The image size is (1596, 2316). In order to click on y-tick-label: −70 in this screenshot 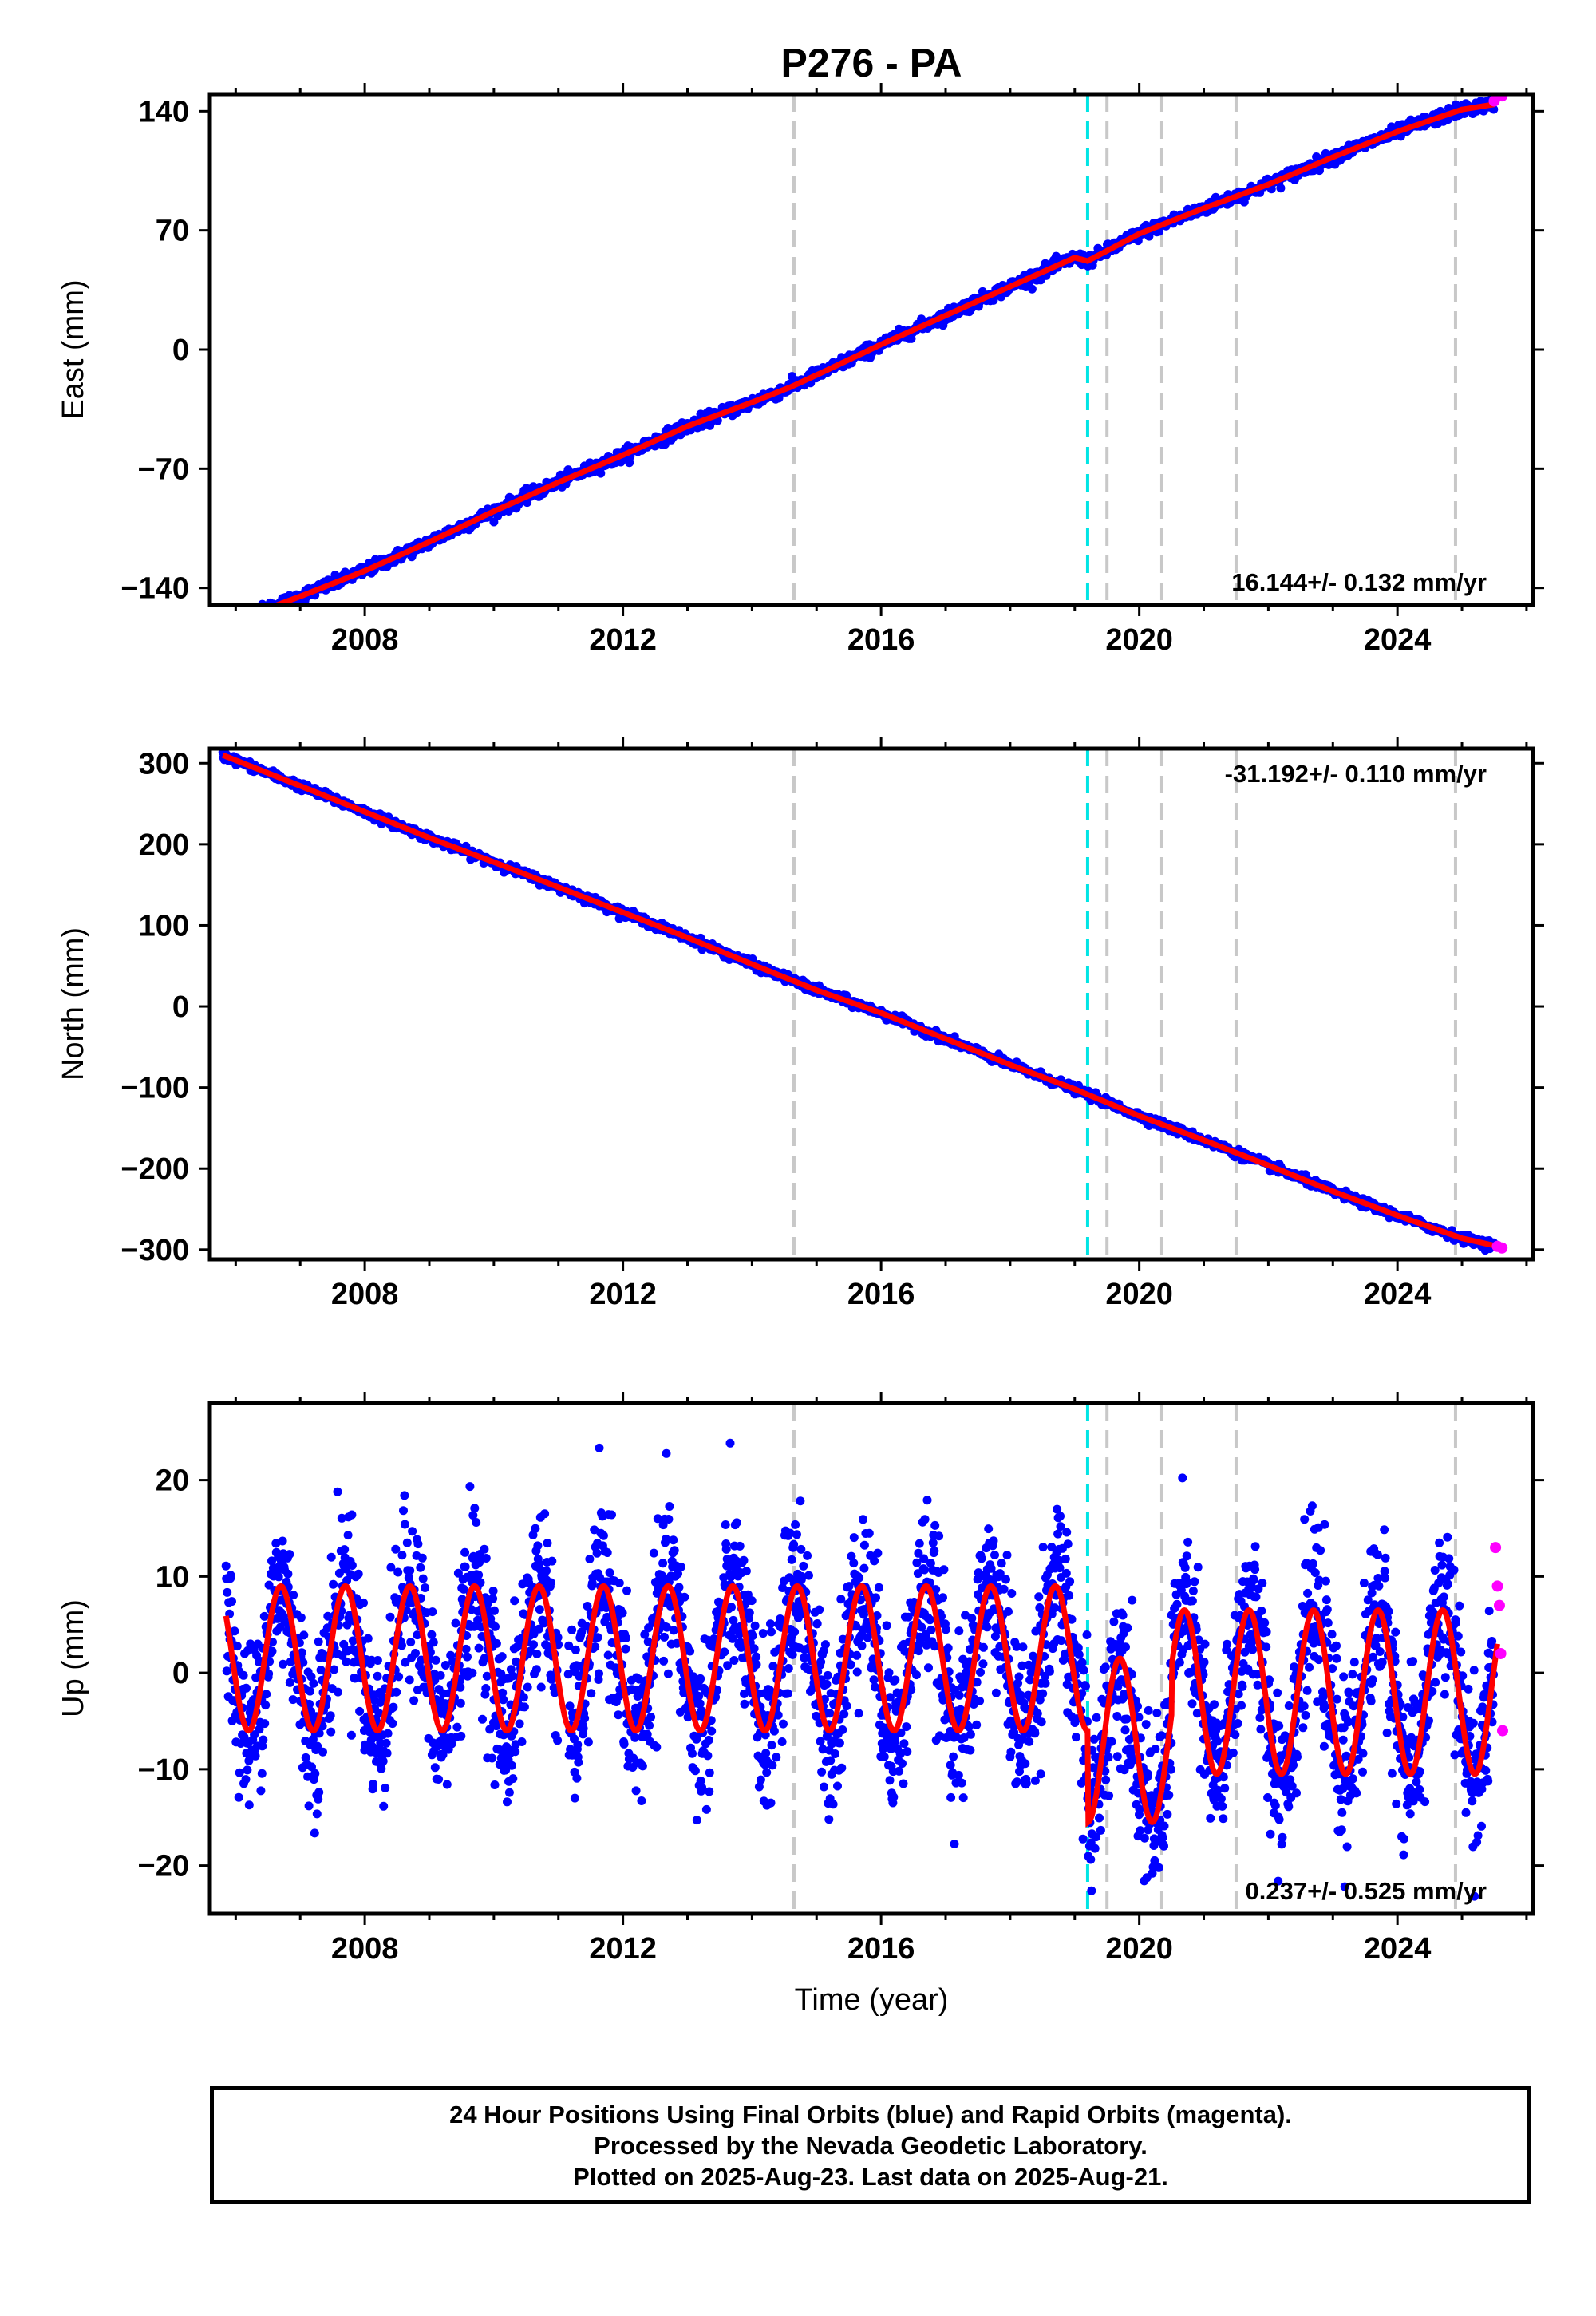, I will do `click(163, 470)`.